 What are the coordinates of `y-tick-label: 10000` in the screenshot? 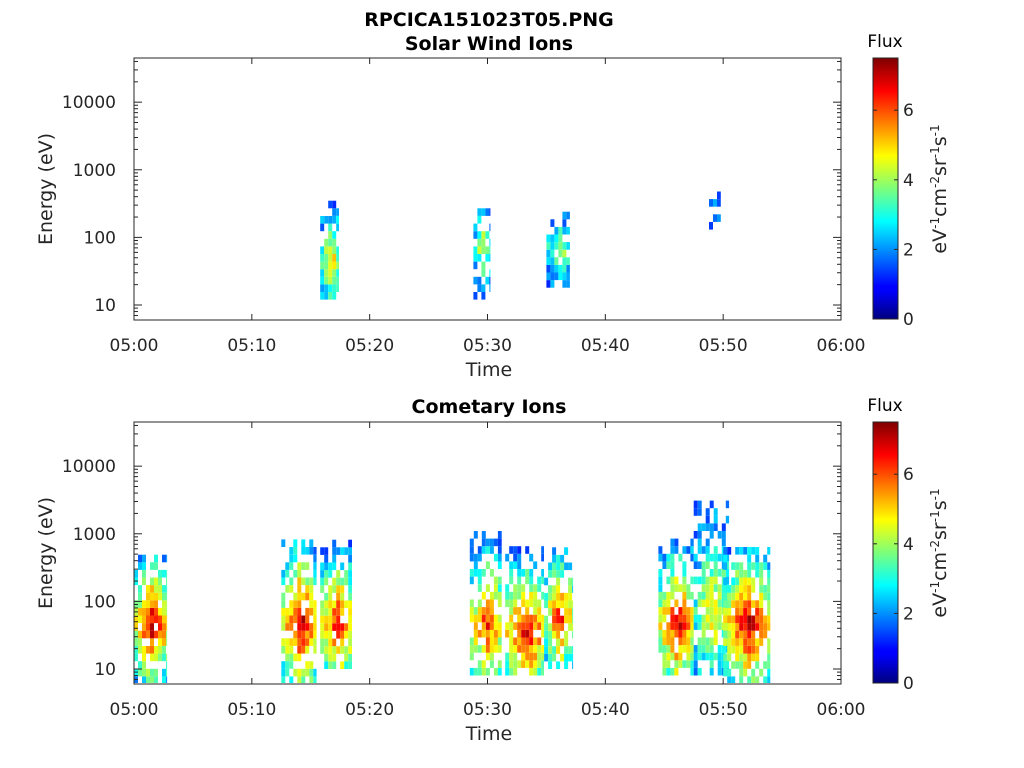 It's located at (89, 103).